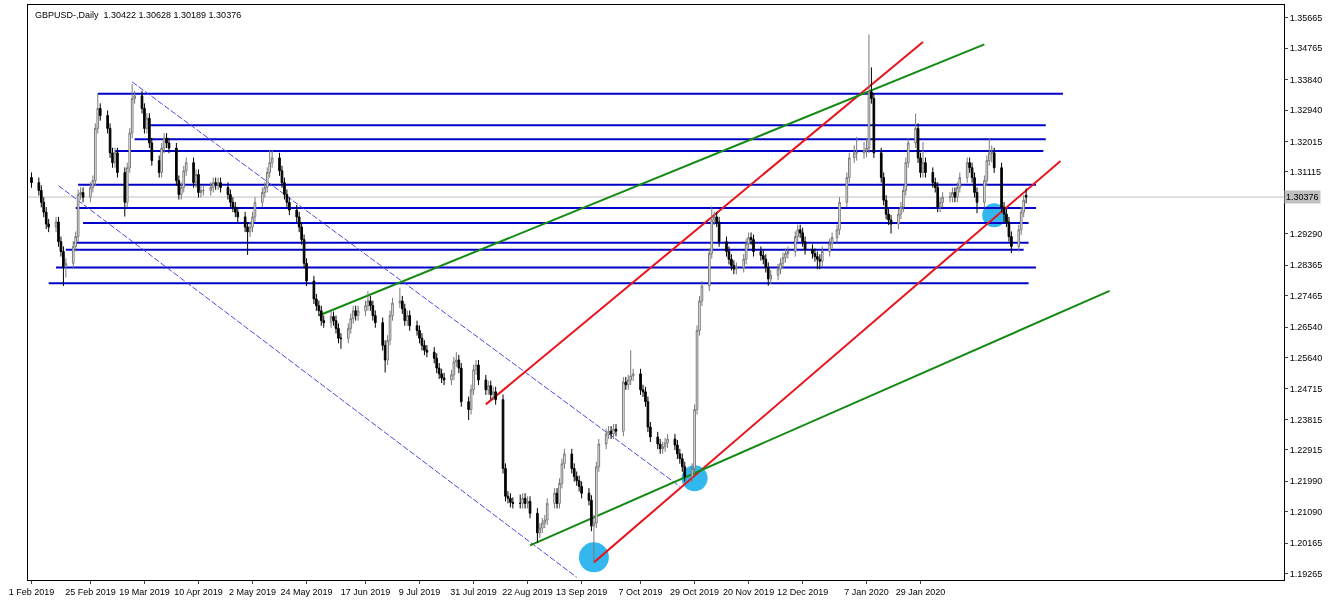 This screenshot has height=601, width=1332. Describe the element at coordinates (1306, 573) in the screenshot. I see `y-tick-label: 1.19265` at that location.